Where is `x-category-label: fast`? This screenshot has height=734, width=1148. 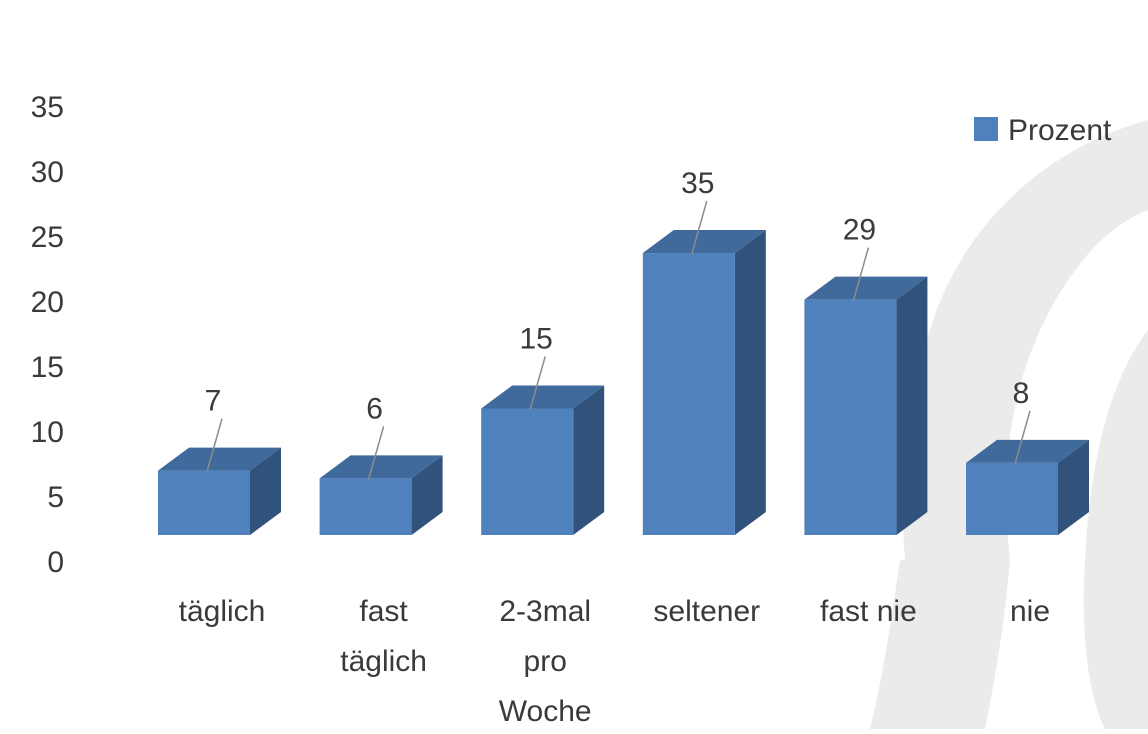
x-category-label: fast is located at coordinates (383, 611).